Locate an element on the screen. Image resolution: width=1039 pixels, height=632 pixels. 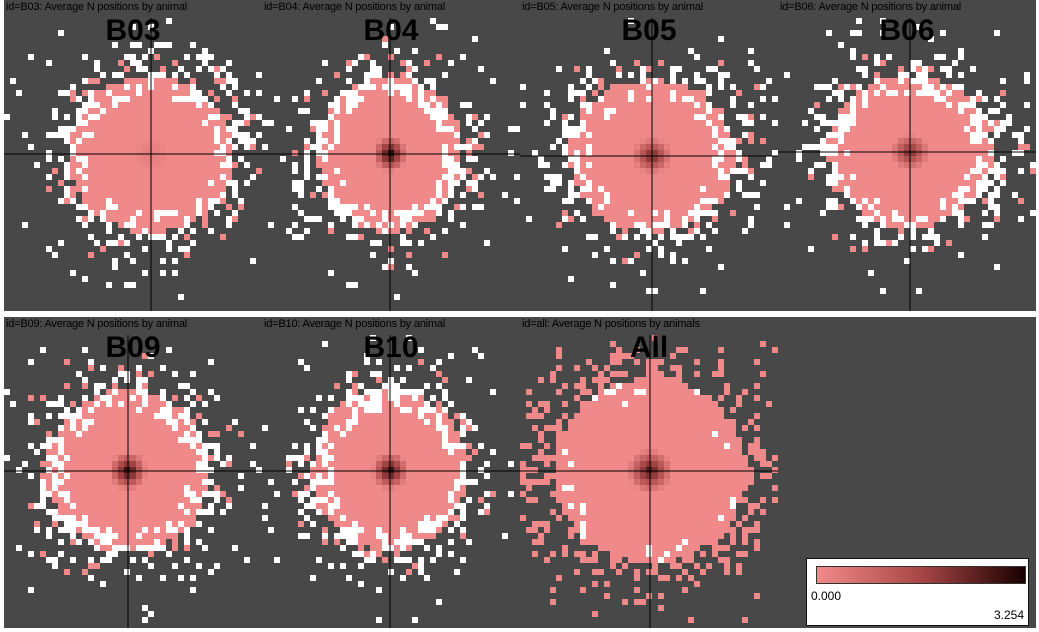
panel-title: B10 is located at coordinates (391, 347).